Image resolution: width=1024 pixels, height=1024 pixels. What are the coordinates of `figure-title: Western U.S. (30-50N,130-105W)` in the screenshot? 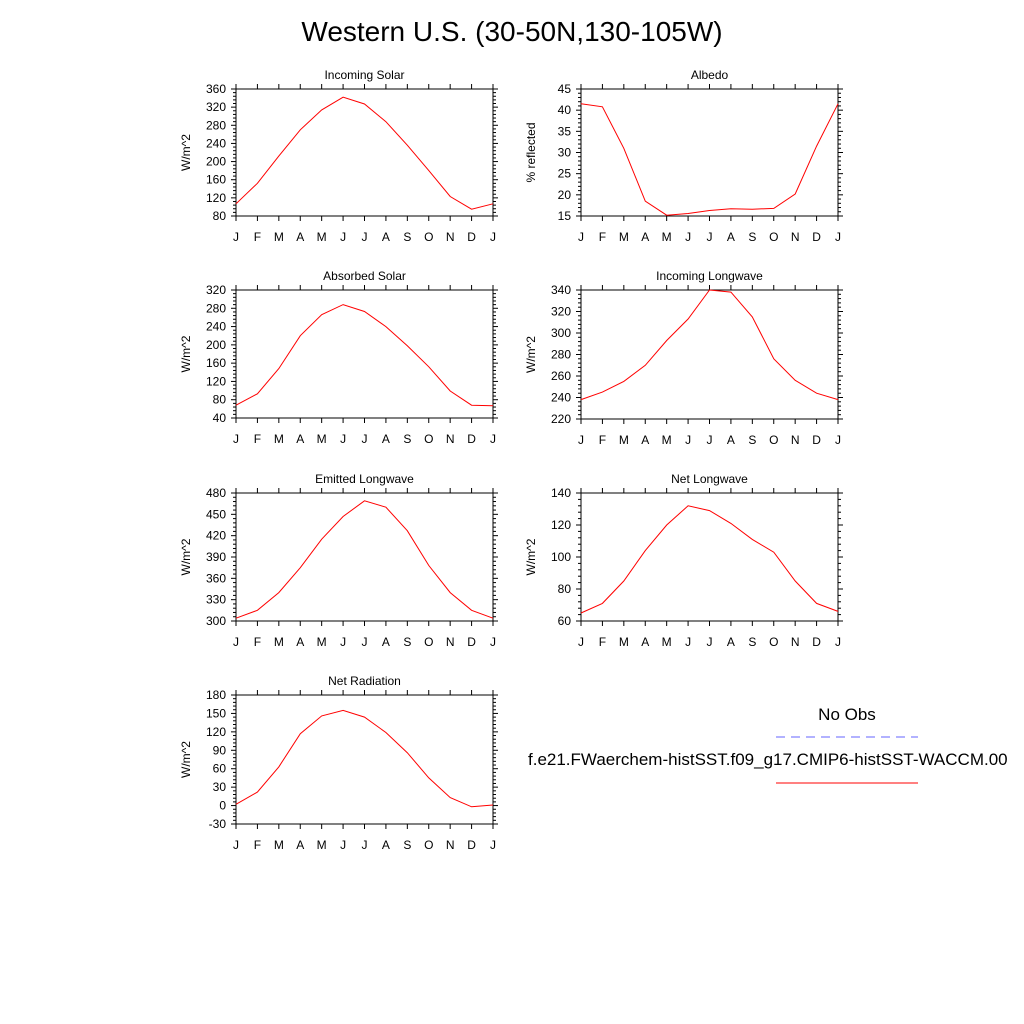 It's located at (512, 31).